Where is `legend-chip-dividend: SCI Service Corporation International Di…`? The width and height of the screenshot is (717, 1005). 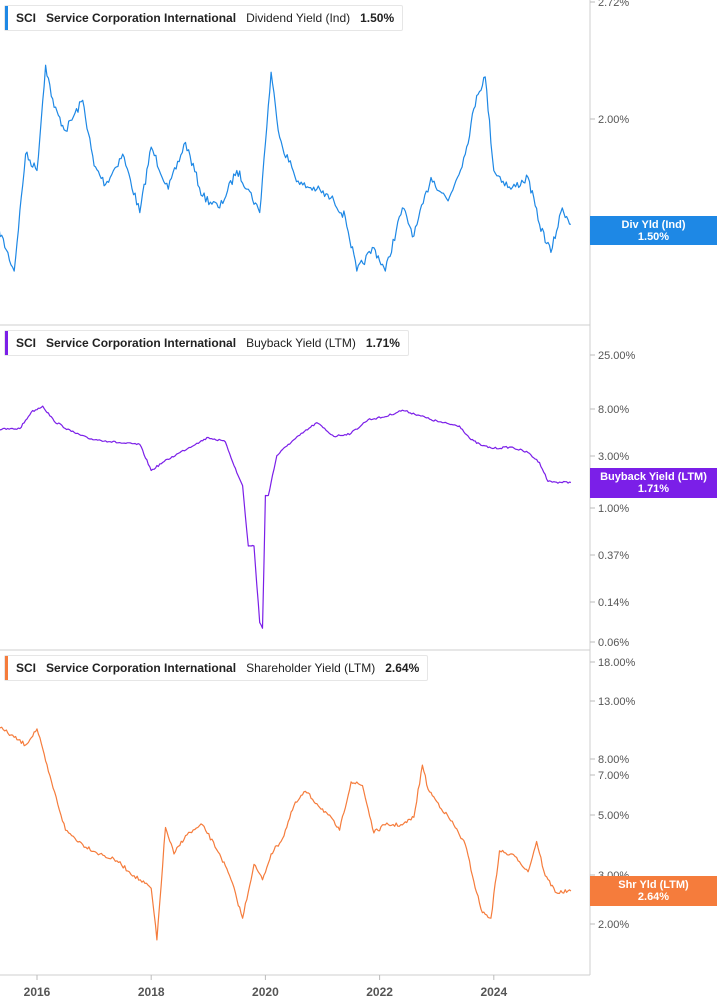
legend-chip-dividend: SCI Service Corporation International Di… is located at coordinates (204, 18).